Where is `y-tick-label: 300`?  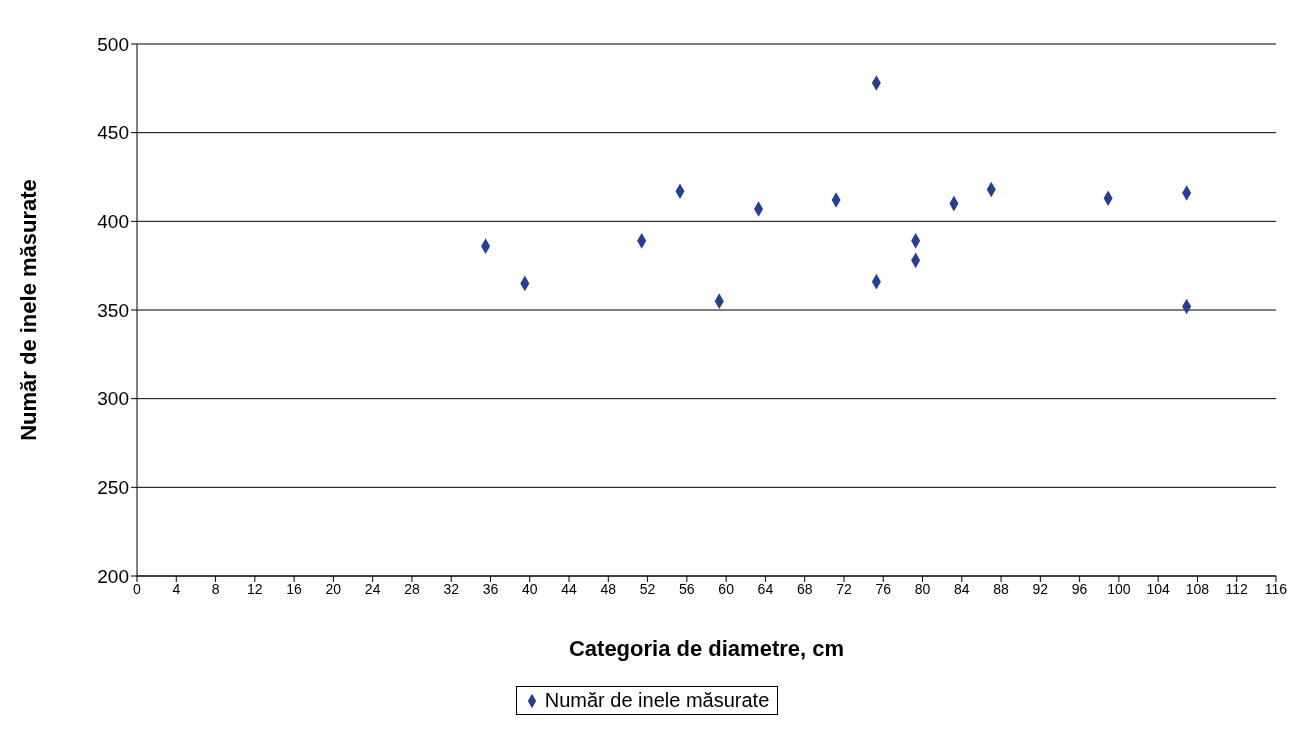
y-tick-label: 300 is located at coordinates (113, 399).